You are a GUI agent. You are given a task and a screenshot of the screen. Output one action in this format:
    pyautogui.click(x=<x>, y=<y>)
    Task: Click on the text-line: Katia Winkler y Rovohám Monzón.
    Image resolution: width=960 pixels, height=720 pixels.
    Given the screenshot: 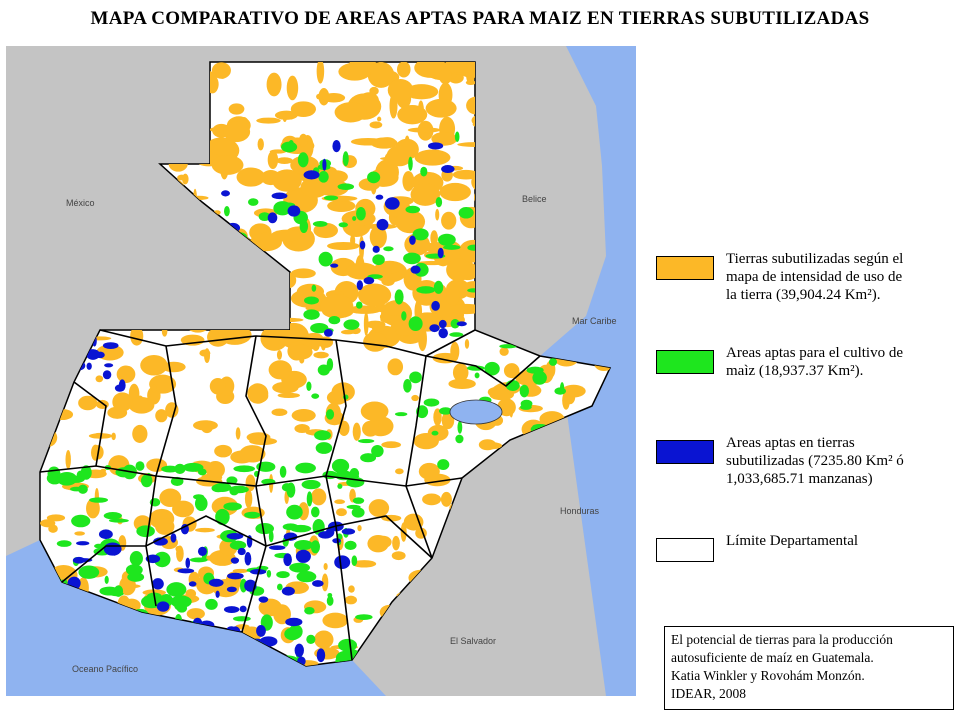 What is the action you would take?
    pyautogui.click(x=768, y=675)
    